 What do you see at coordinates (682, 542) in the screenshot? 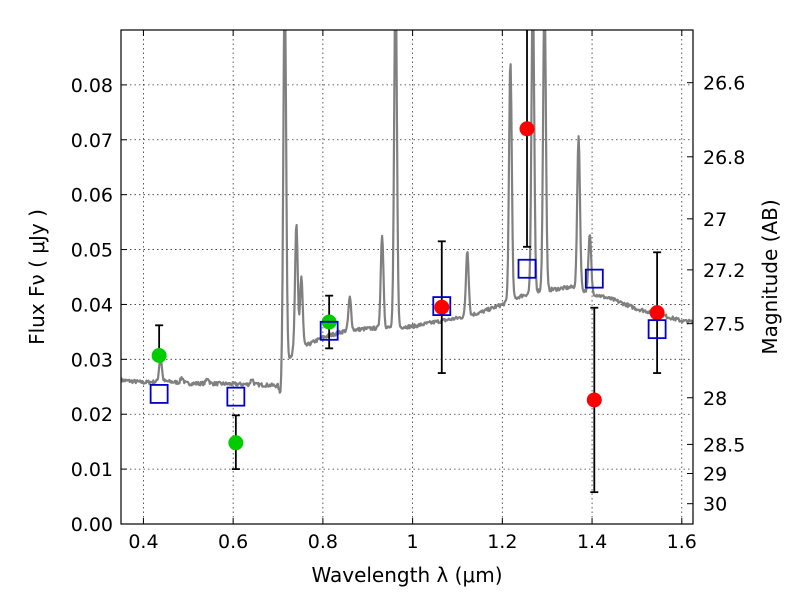
I see `x-tick-label: 1.6` at bounding box center [682, 542].